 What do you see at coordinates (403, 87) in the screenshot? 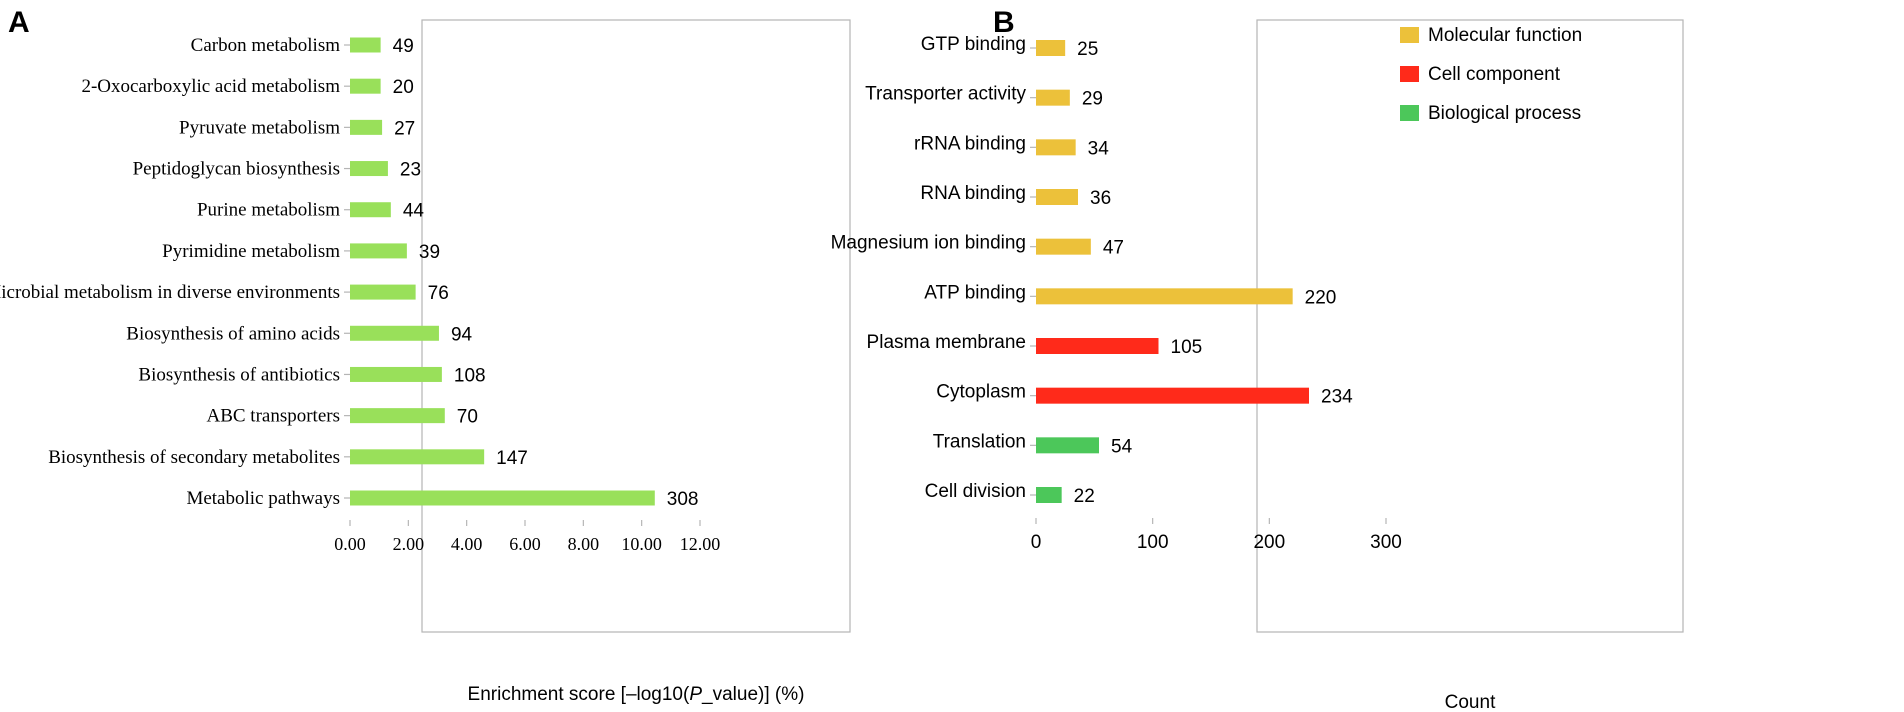
I see `data-label: 20` at bounding box center [403, 87].